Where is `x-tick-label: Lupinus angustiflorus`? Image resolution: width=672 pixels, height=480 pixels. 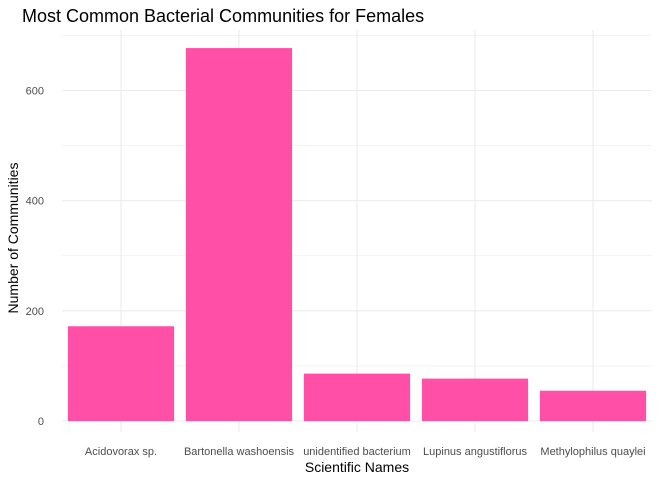 x-tick-label: Lupinus angustiflorus is located at coordinates (475, 452).